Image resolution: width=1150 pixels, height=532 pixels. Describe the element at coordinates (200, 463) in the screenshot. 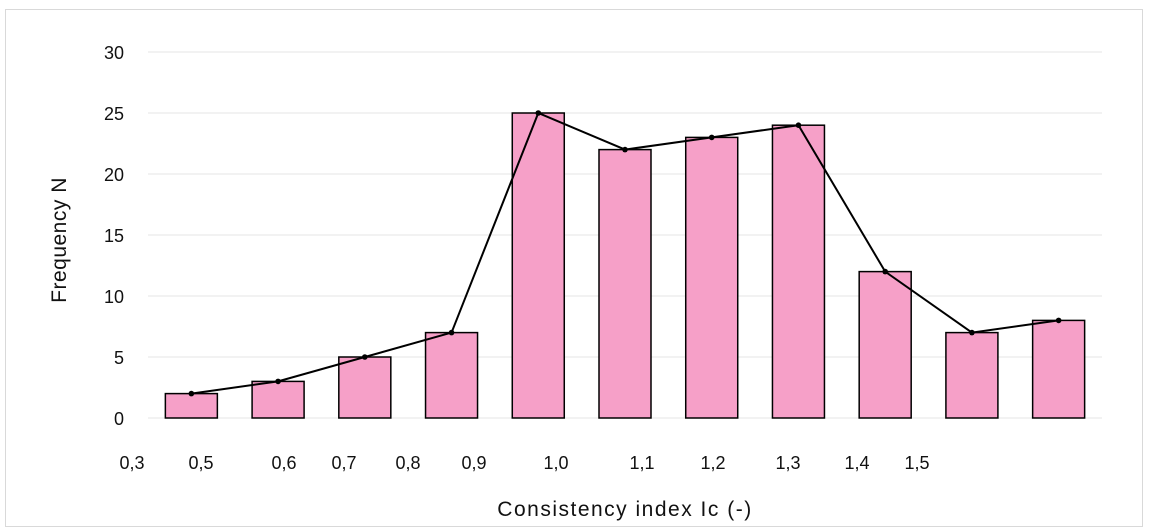

I see `x-tick-label: 0,5` at that location.